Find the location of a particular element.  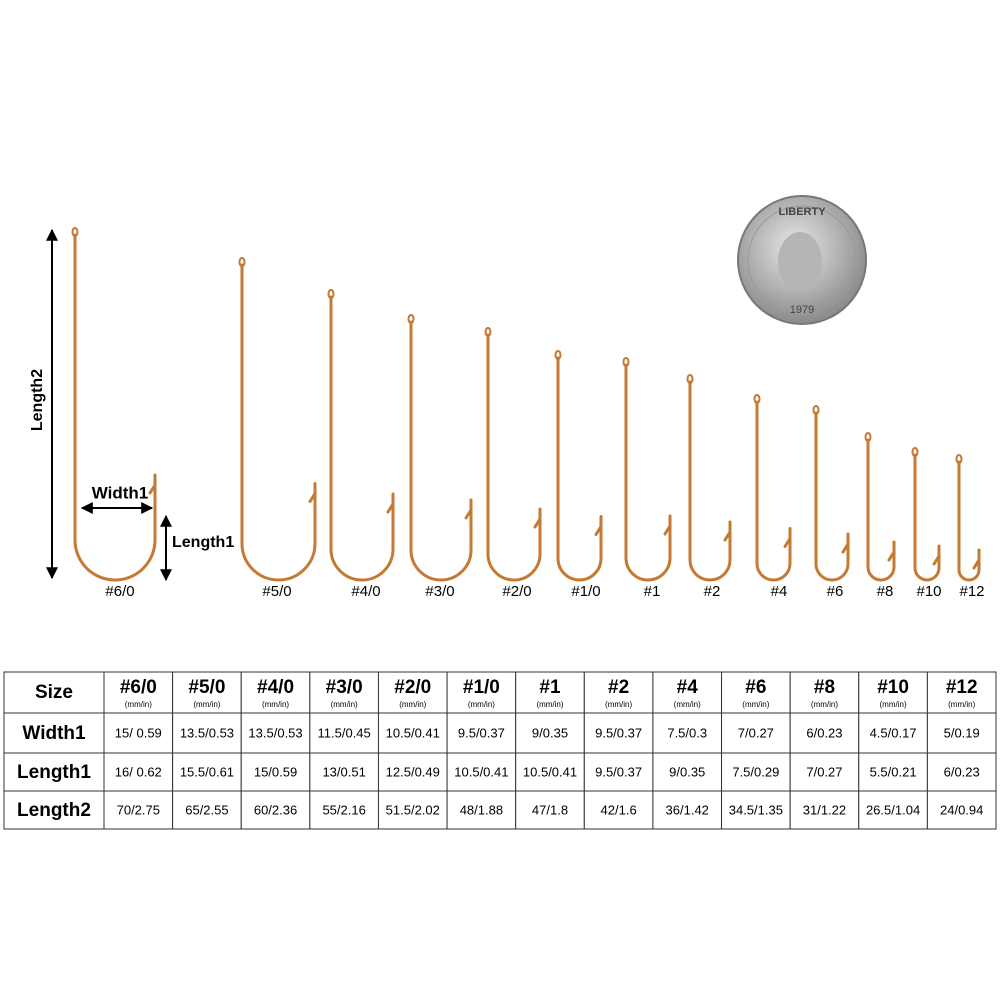

header-cell: #8 is located at coordinates (824, 687).